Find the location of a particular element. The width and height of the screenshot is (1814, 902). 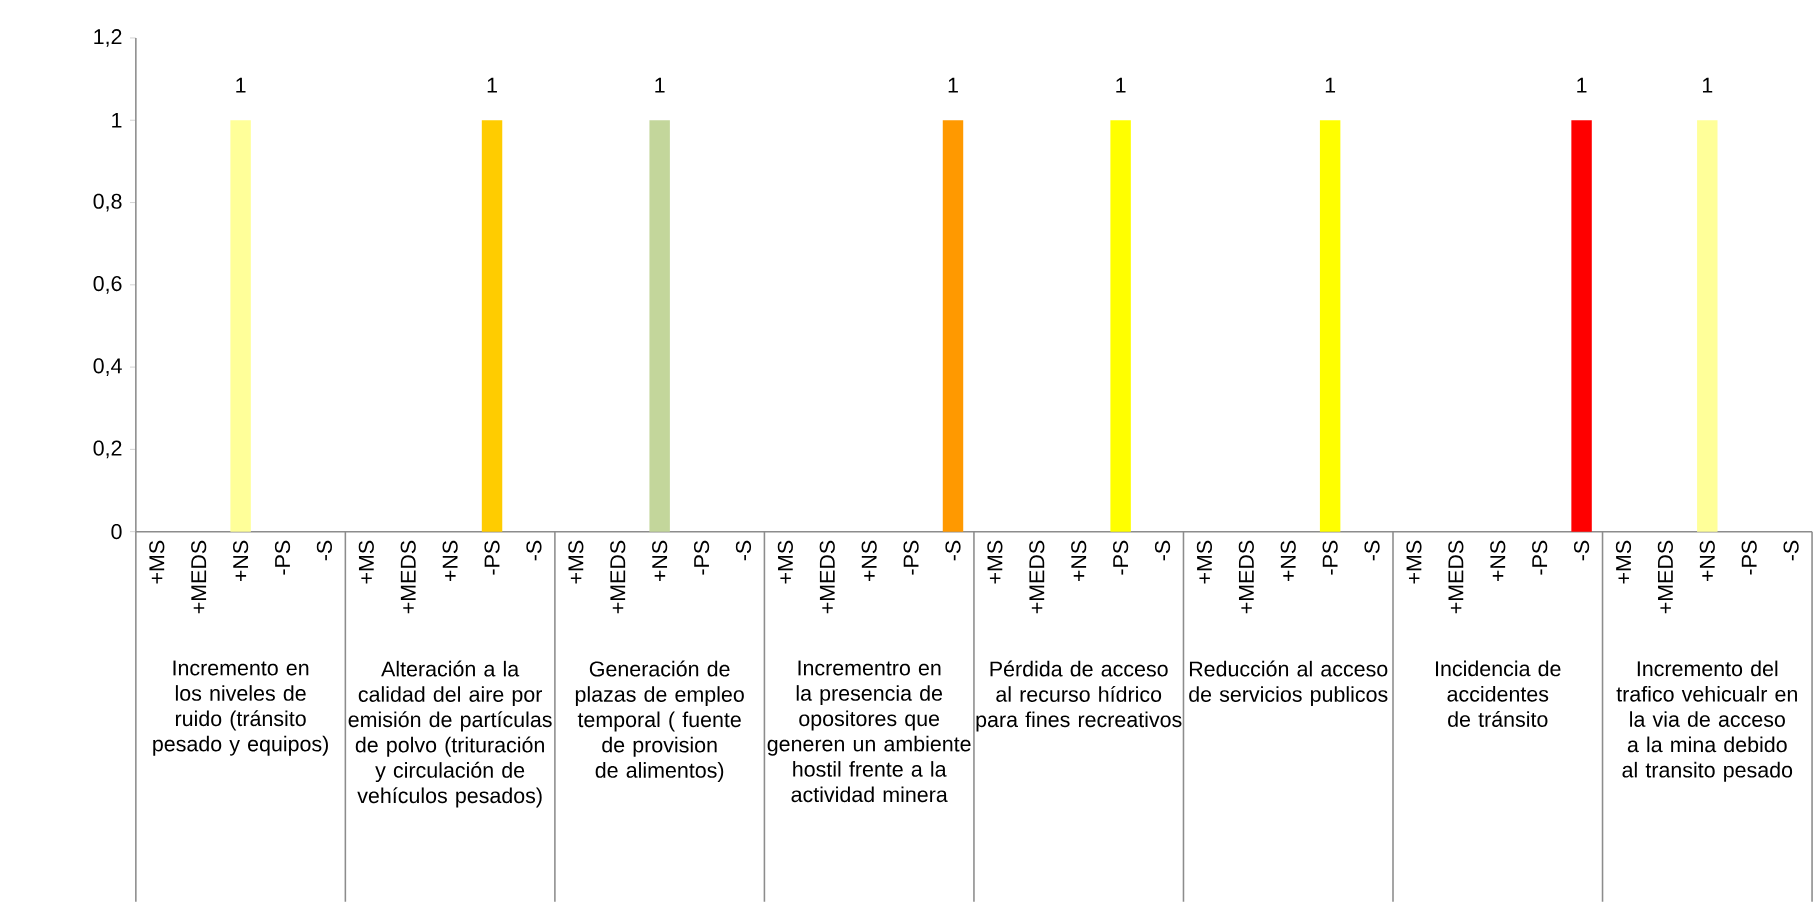

text: Incremento del trafico vehicualr en la via de acceso a la mina debido al transito pesado is located at coordinates (1706, 721).